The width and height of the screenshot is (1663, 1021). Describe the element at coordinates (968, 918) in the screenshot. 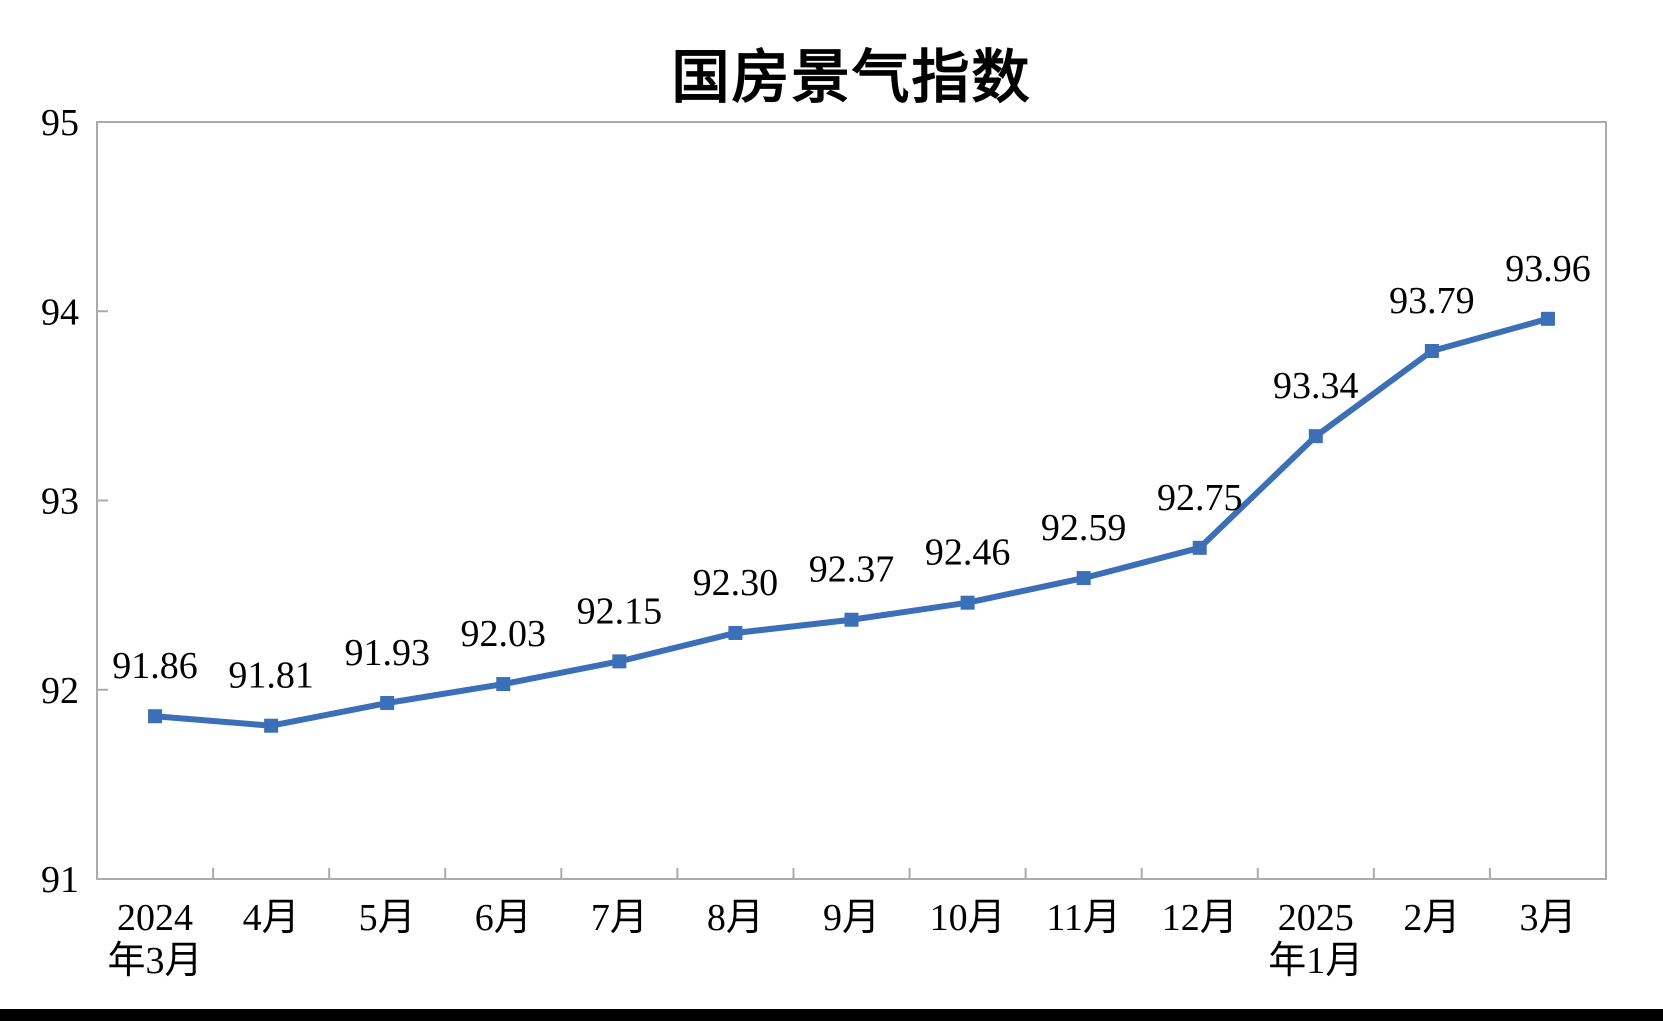

I see `x-axis-label: 10月` at that location.